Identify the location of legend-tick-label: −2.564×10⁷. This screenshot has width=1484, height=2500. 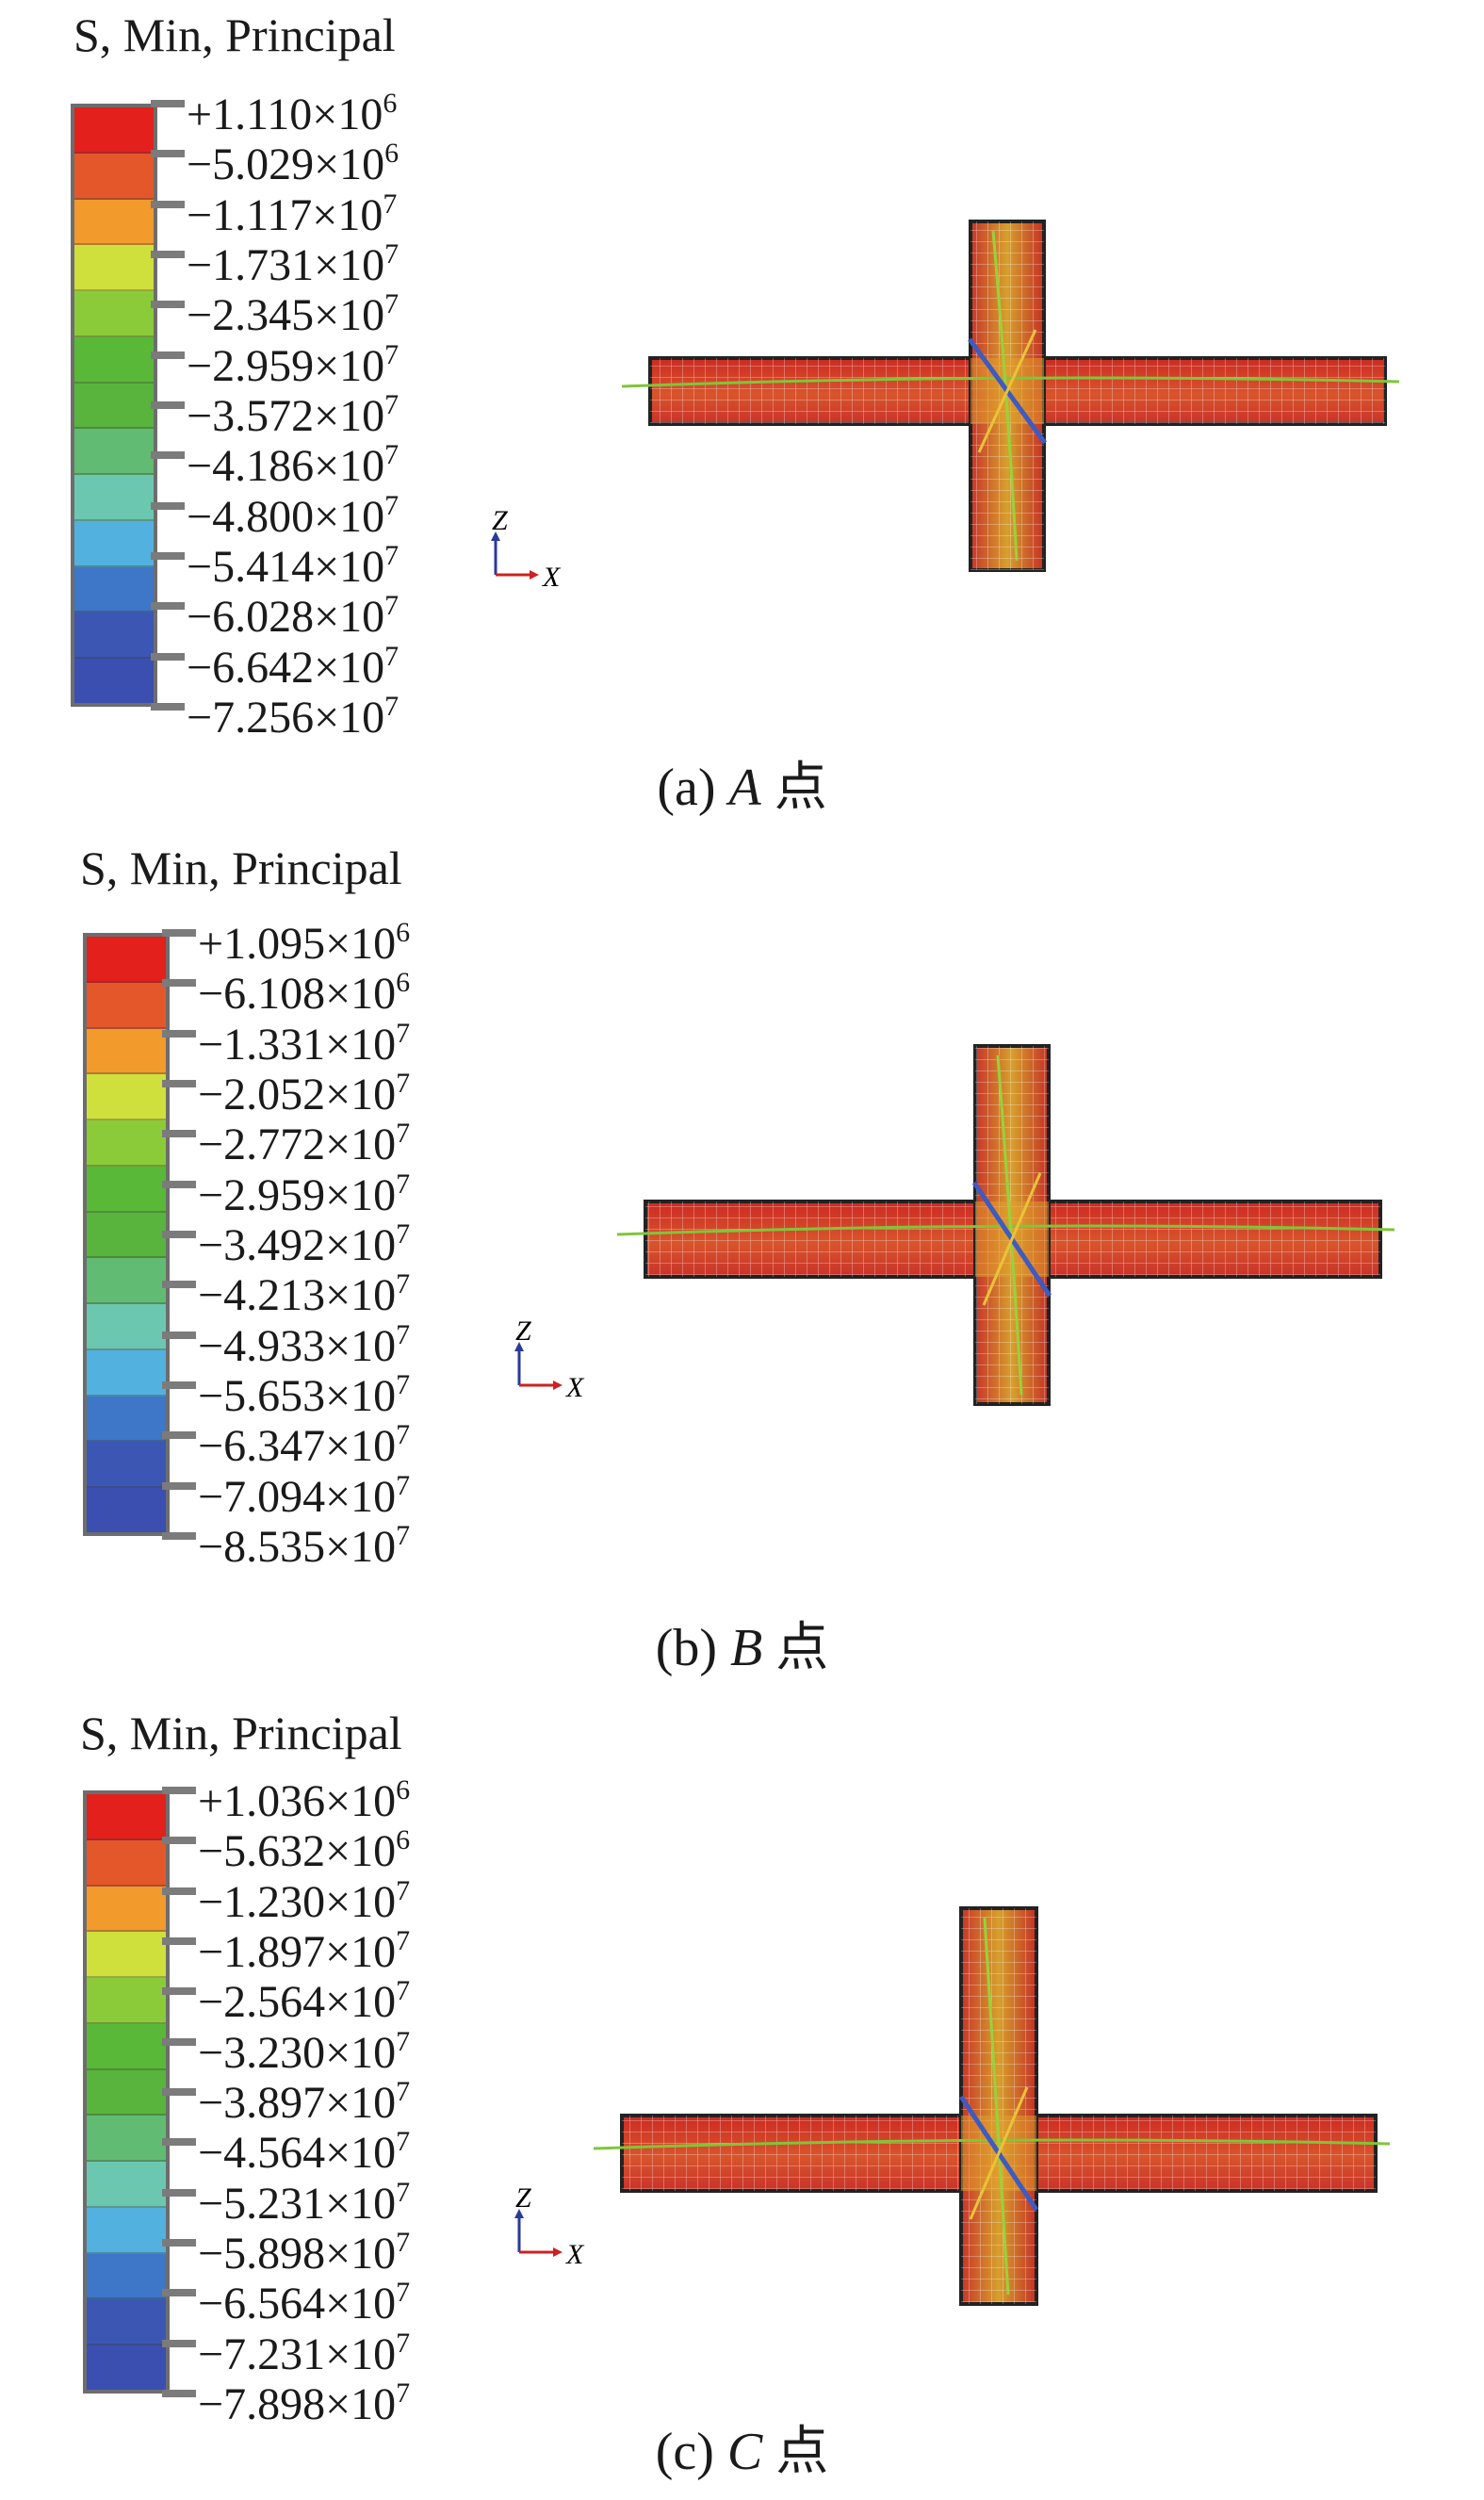
(304, 1997).